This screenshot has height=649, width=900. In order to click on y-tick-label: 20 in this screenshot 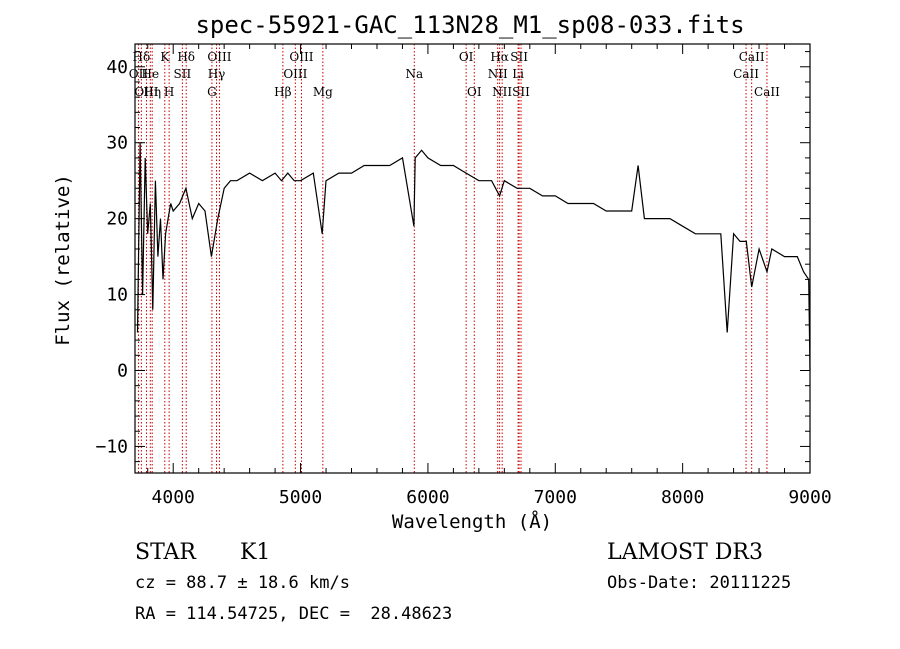, I will do `click(117, 219)`.